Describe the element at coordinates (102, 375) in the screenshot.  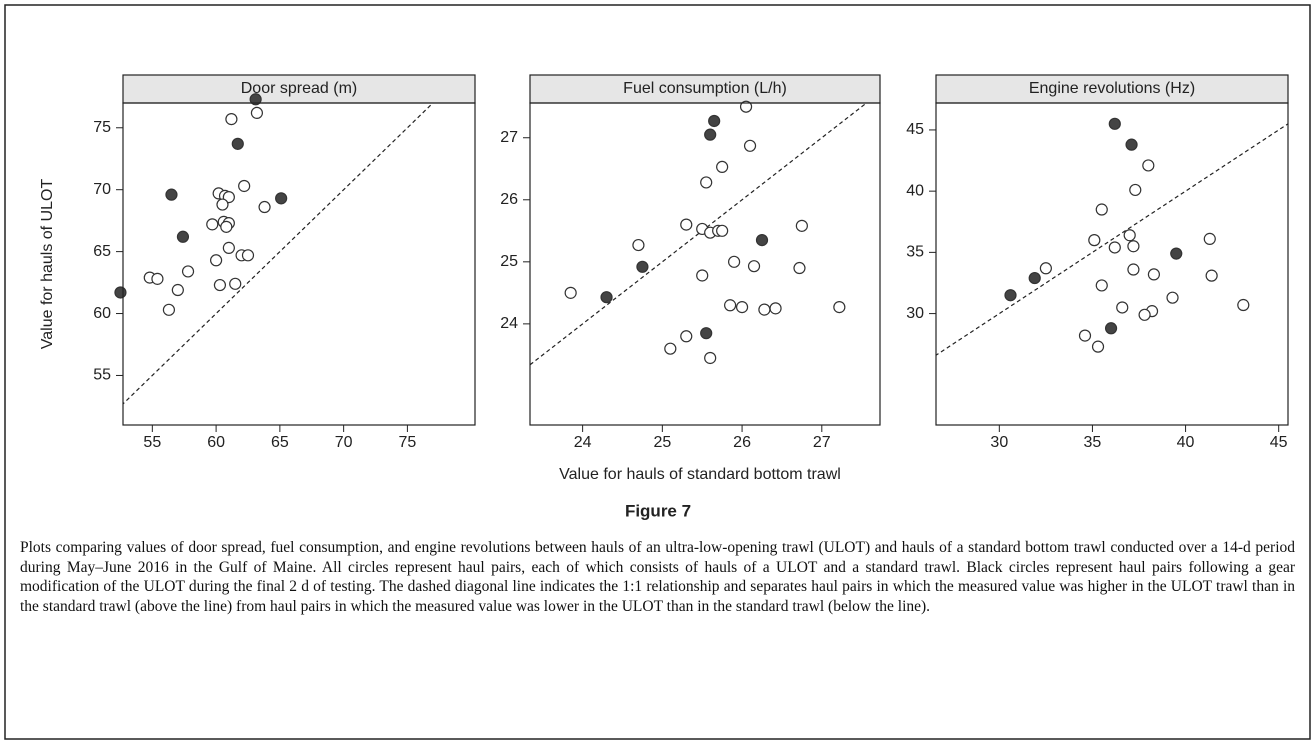
I see `y-tick-label: 55` at that location.